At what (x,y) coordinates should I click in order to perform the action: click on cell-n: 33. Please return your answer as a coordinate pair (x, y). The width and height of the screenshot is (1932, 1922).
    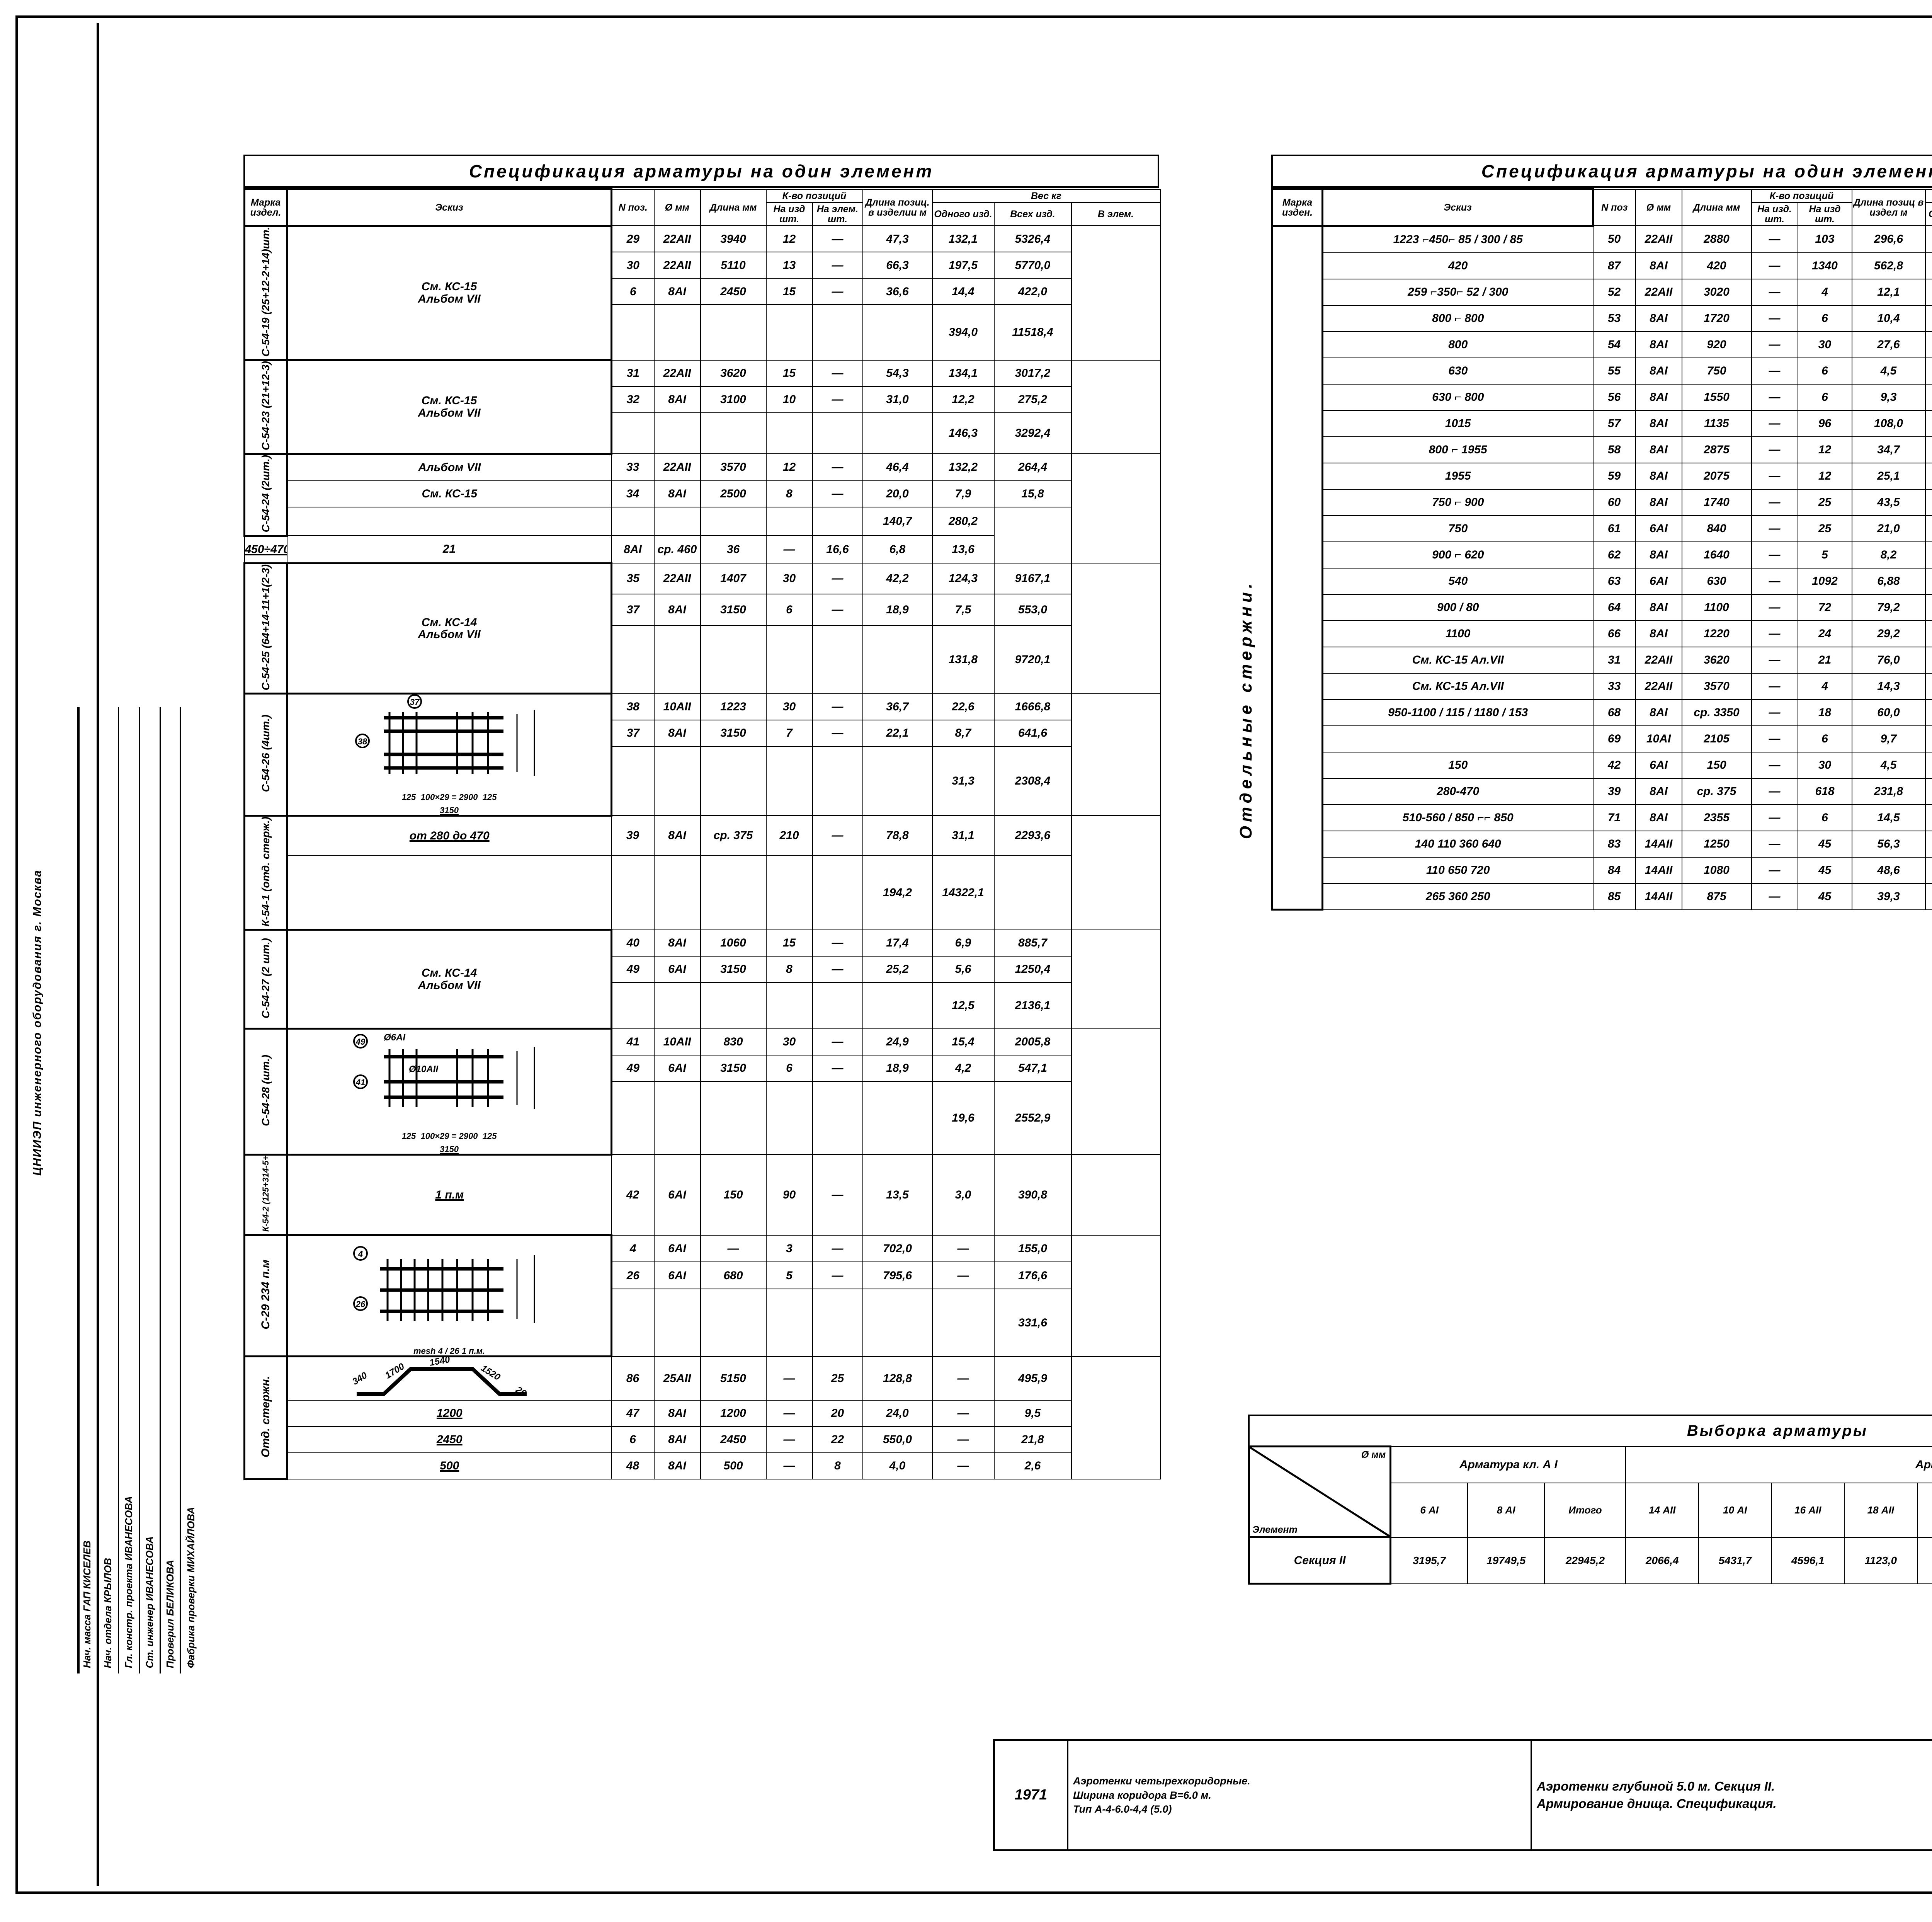
    Looking at the image, I should click on (633, 467).